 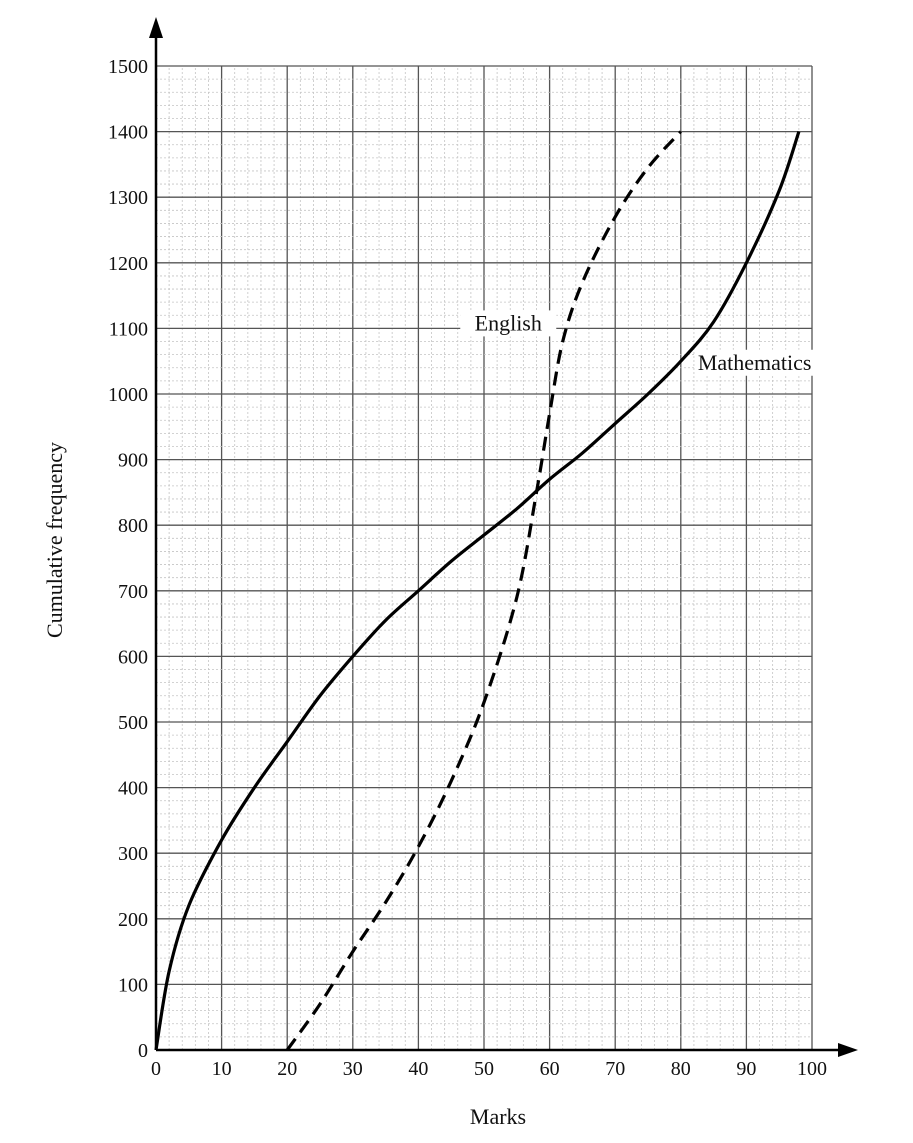 I want to click on x-axis-arrow, so click(x=848, y=1050).